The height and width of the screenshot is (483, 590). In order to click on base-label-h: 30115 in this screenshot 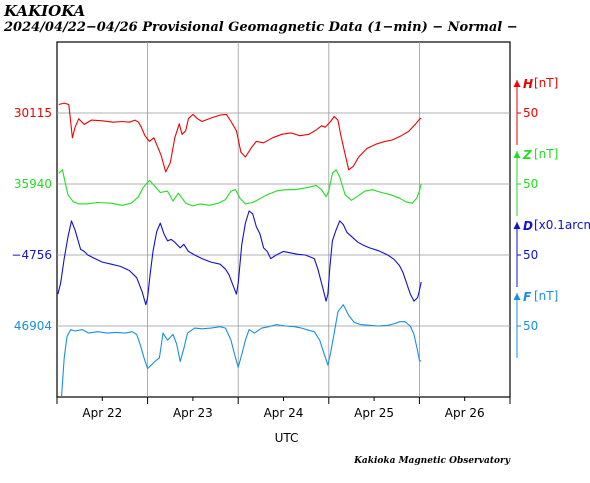, I will do `click(33, 113)`.